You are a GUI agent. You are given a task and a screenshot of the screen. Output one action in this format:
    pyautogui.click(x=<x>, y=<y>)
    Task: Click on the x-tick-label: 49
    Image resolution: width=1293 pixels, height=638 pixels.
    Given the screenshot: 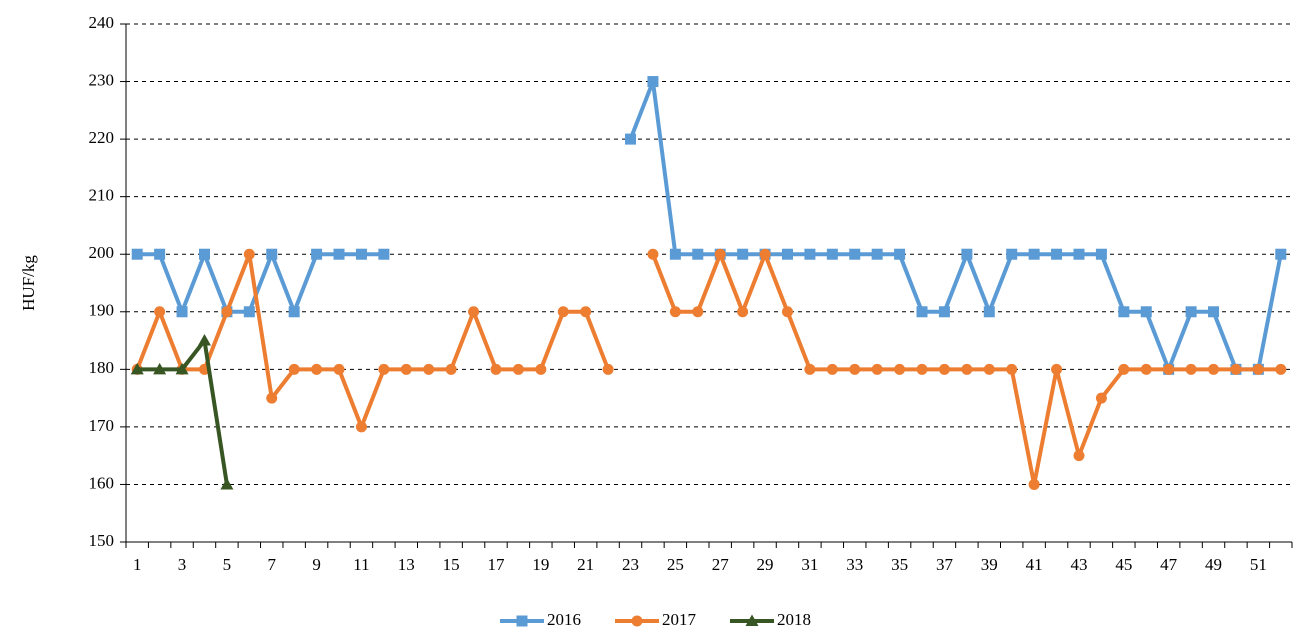 What is the action you would take?
    pyautogui.click(x=1213, y=564)
    